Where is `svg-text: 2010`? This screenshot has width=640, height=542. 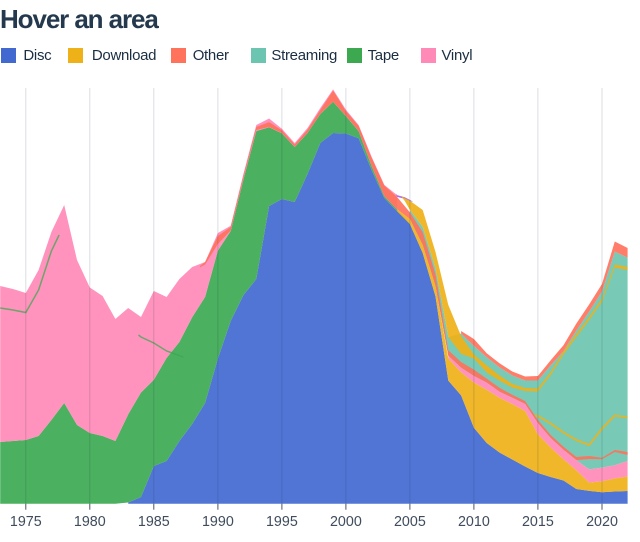 svg-text: 2010 is located at coordinates (474, 522).